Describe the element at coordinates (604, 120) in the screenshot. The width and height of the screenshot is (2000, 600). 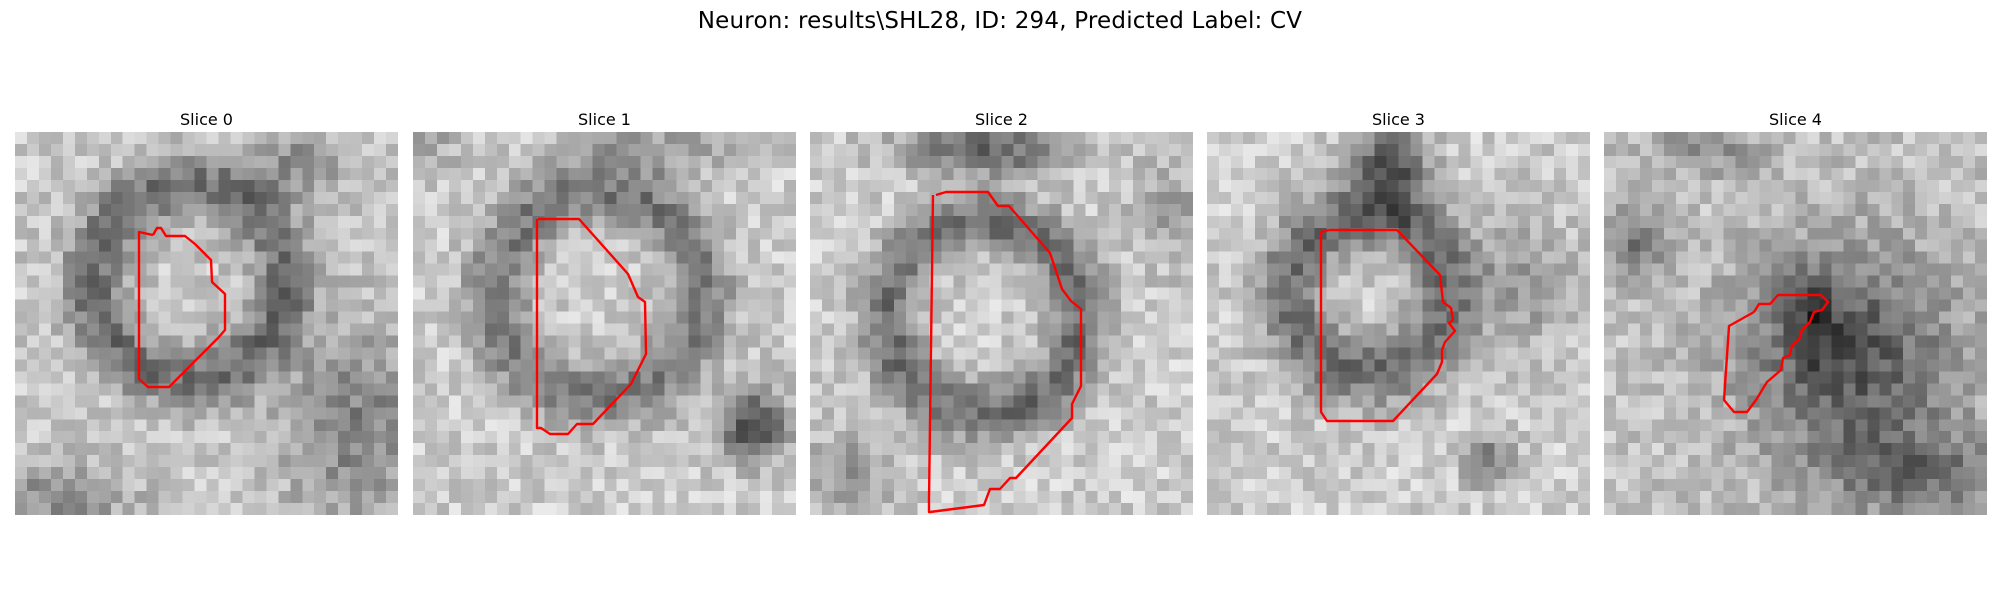
I see `slice-title-1: Slice 1` at that location.